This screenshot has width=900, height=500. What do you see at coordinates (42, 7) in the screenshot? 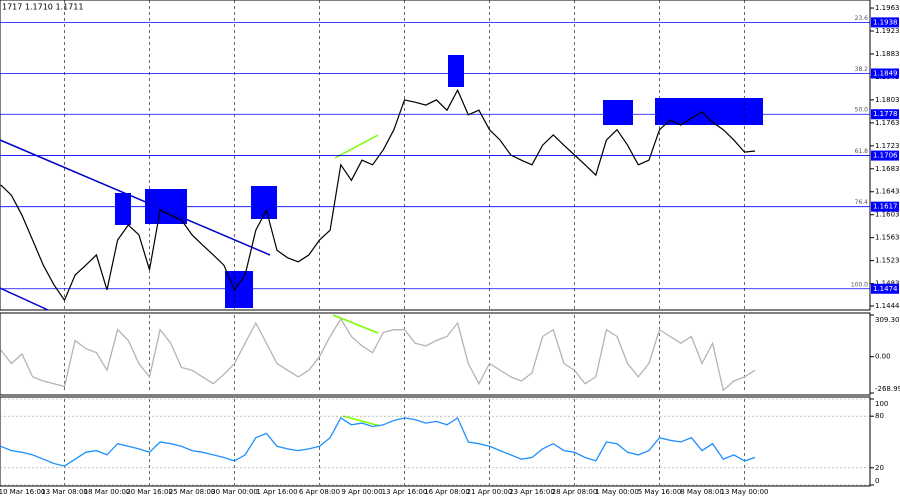
I see `chart-title: 1717 1.1710 1.1711` at bounding box center [42, 7].